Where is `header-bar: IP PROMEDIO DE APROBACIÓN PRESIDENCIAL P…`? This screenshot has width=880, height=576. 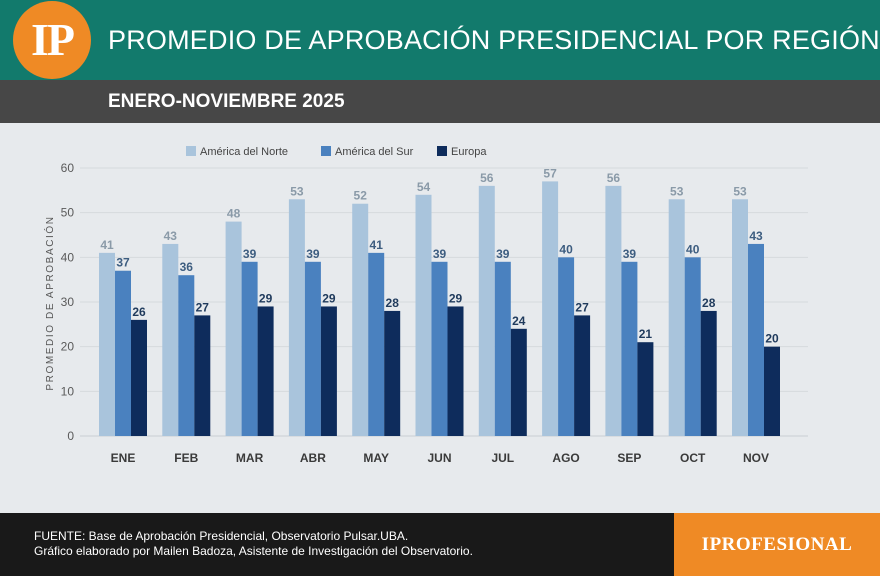
header-bar: IP PROMEDIO DE APROBACIÓN PRESIDENCIAL P… is located at coordinates (440, 40).